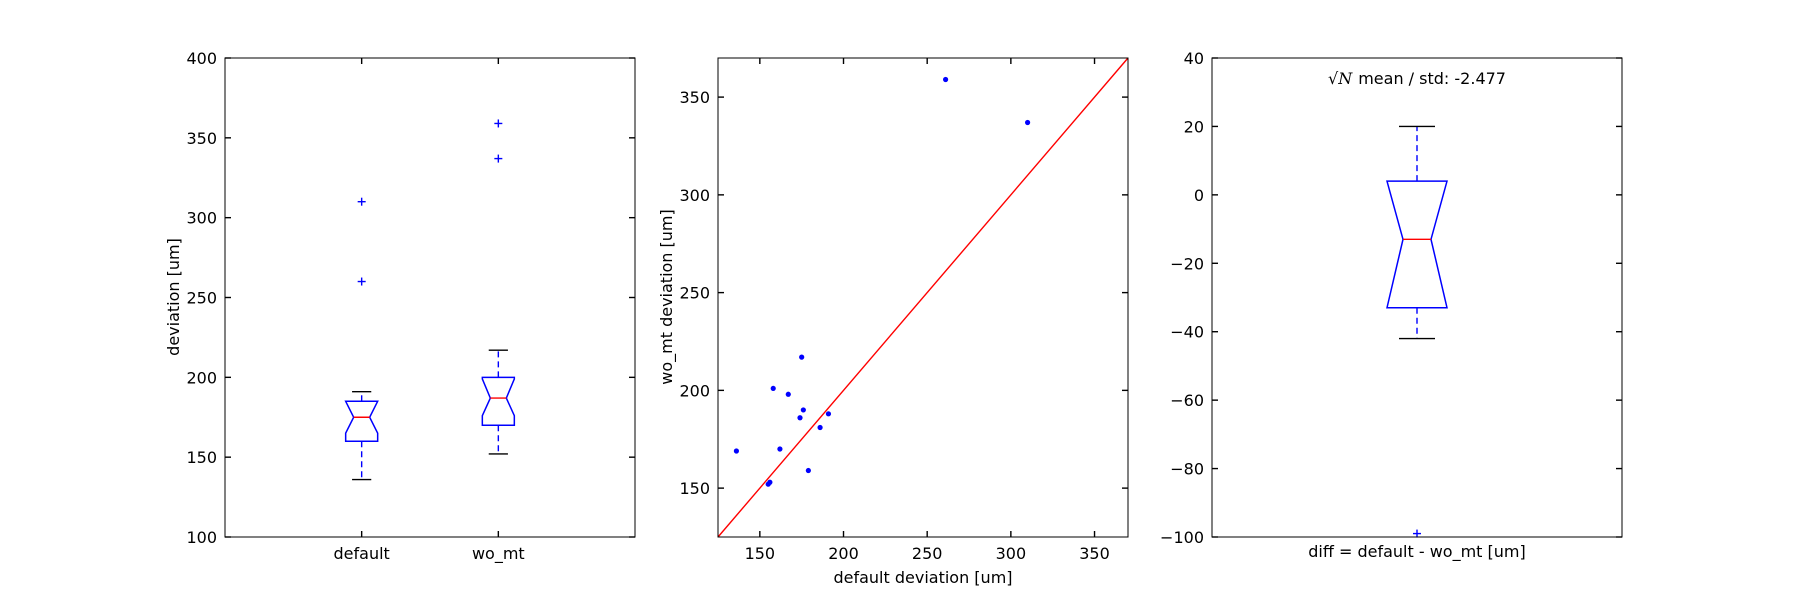 The width and height of the screenshot is (1800, 597). What do you see at coordinates (1194, 58) in the screenshot?
I see `y-tick-label: 40` at bounding box center [1194, 58].